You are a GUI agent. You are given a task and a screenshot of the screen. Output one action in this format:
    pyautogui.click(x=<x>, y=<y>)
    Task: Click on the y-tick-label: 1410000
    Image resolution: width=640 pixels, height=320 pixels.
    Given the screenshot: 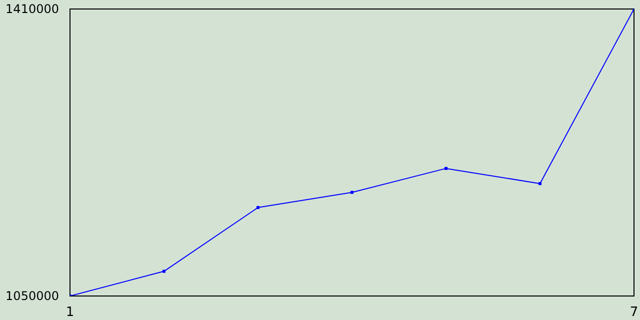 What is the action you would take?
    pyautogui.click(x=32, y=9)
    